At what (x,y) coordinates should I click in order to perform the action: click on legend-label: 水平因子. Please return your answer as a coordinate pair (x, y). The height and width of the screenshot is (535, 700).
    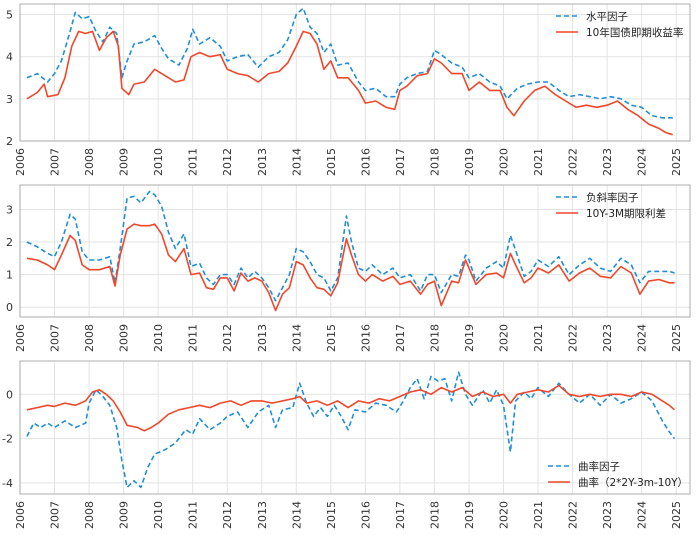
    Looking at the image, I should click on (607, 17).